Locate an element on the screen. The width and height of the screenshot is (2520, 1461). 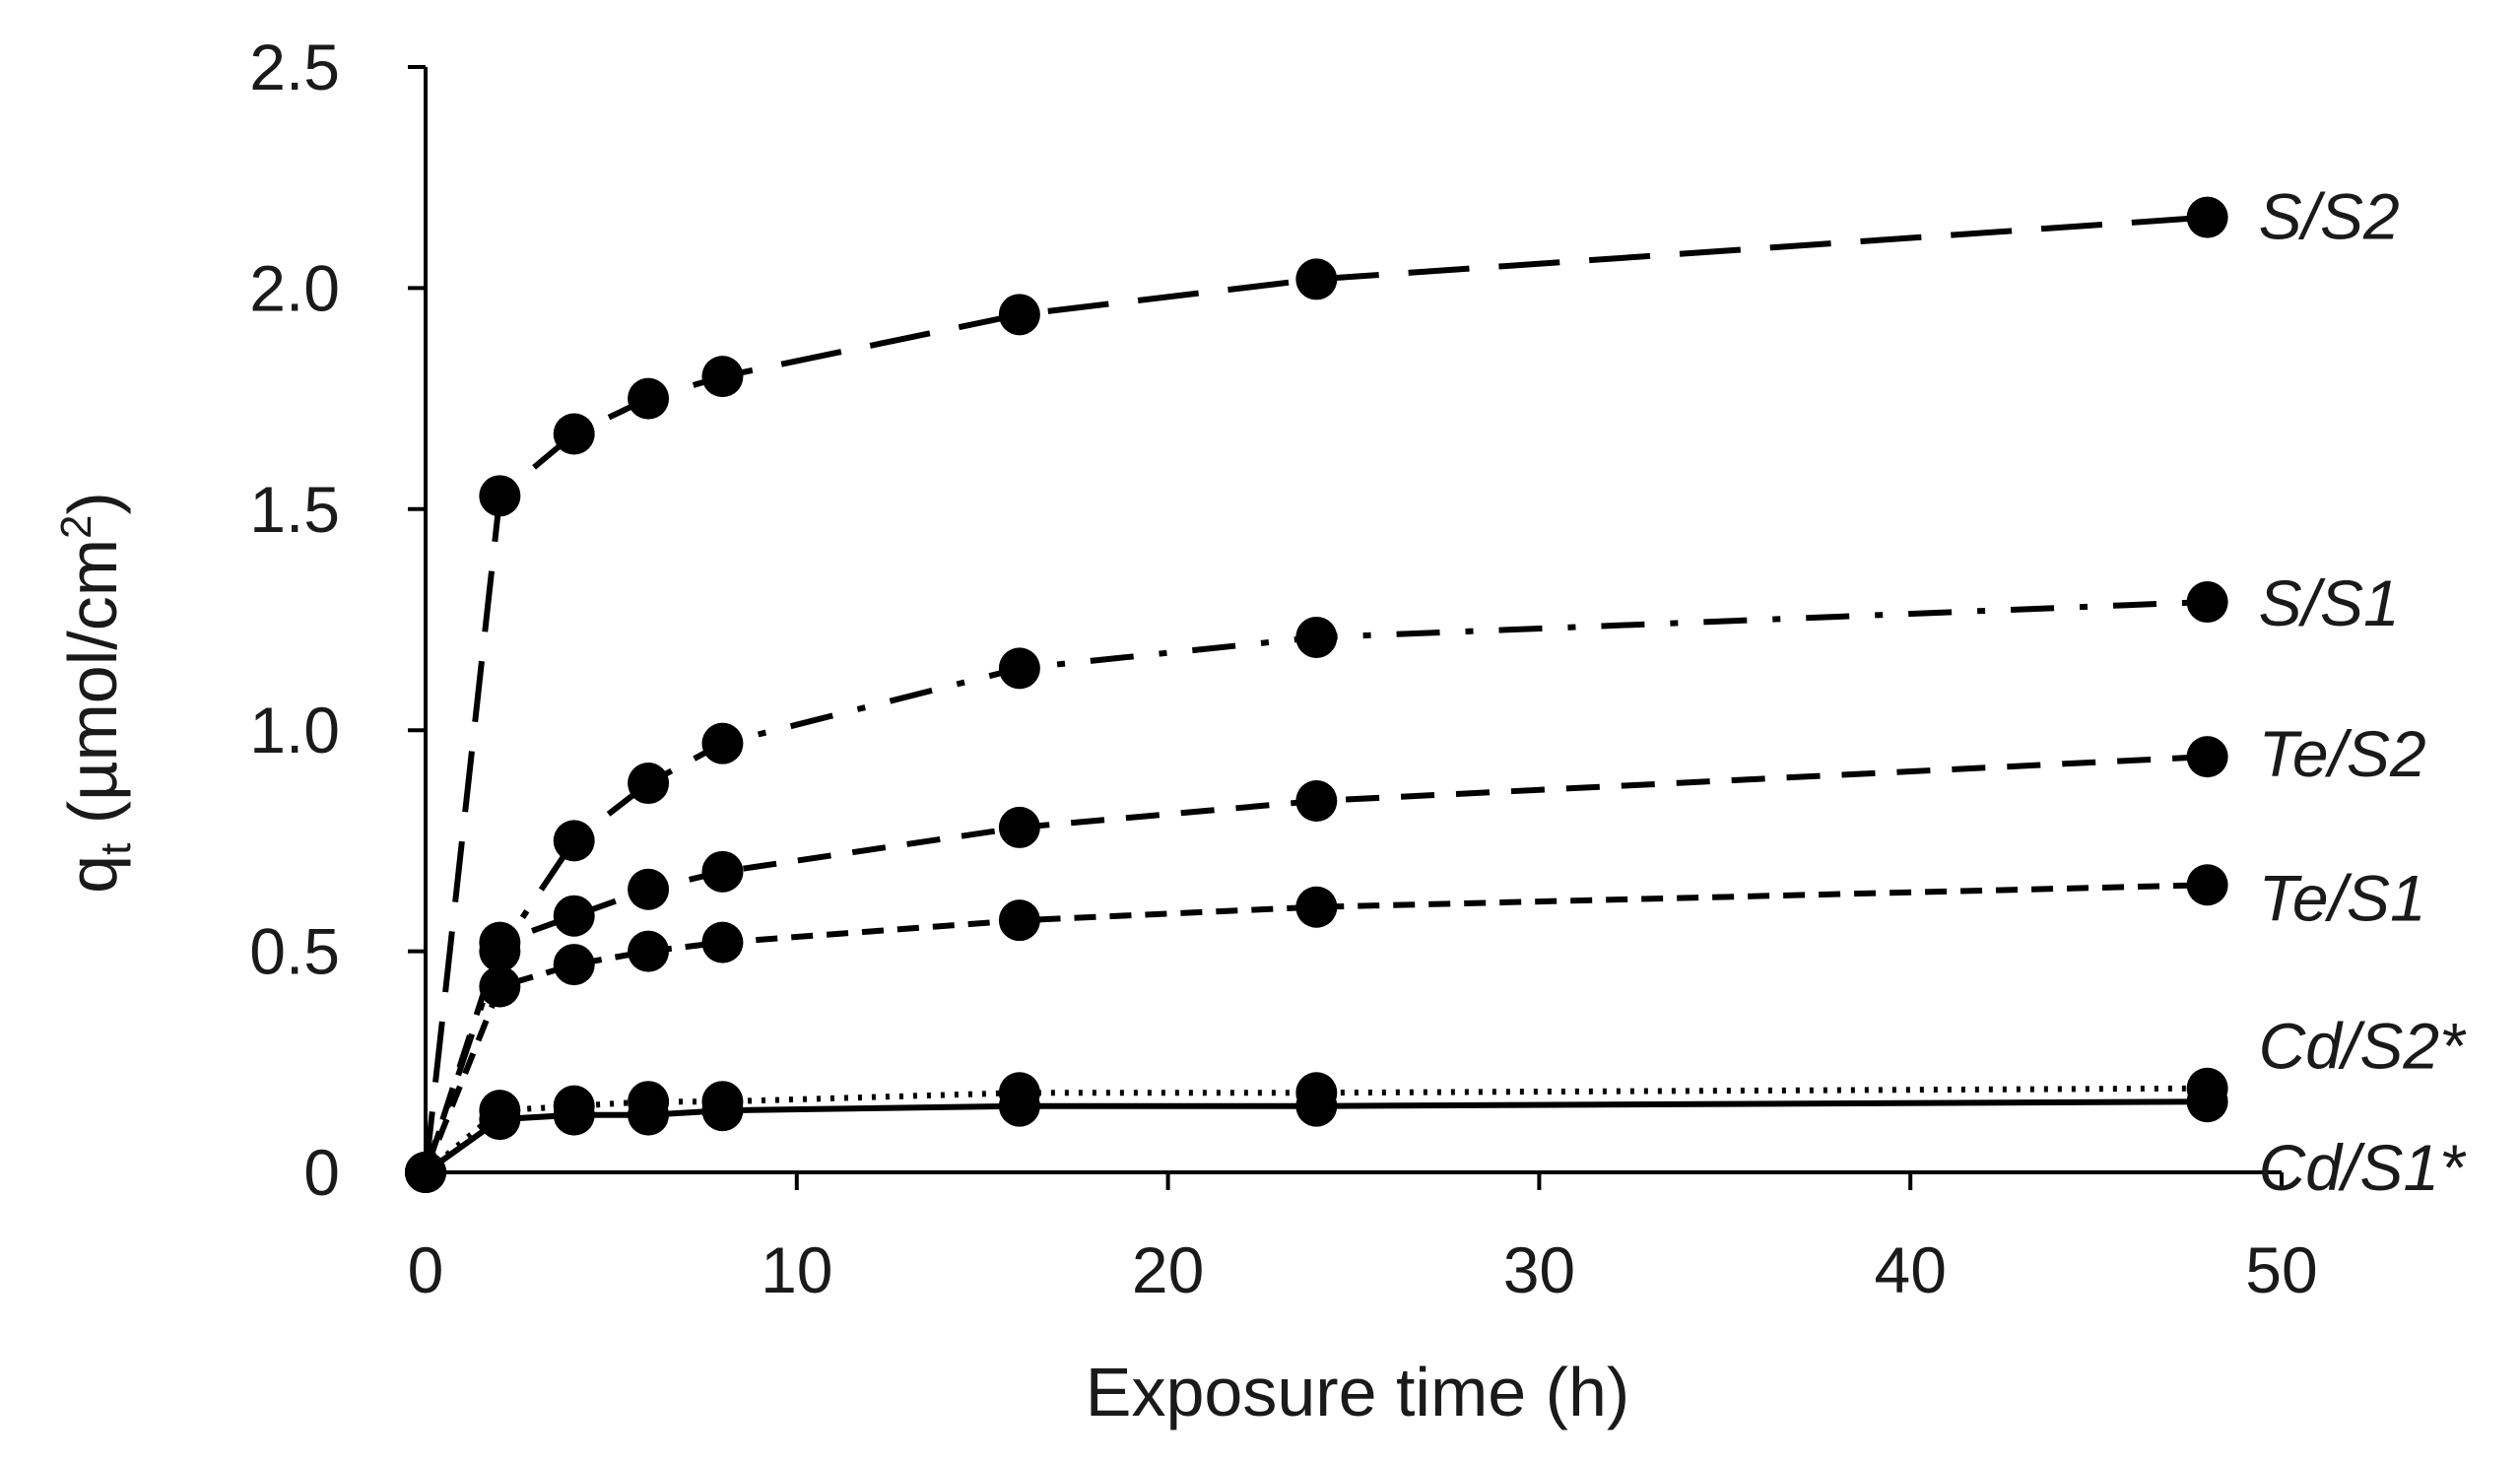
series-label: S/S1 is located at coordinates (2329, 602).